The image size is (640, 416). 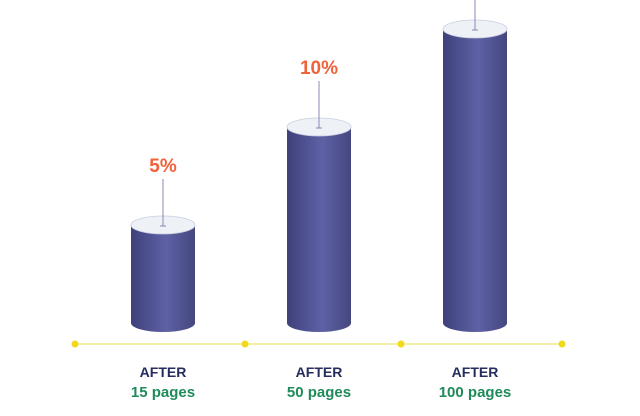 What do you see at coordinates (319, 392) in the screenshot?
I see `category-label-line2: 50 pages` at bounding box center [319, 392].